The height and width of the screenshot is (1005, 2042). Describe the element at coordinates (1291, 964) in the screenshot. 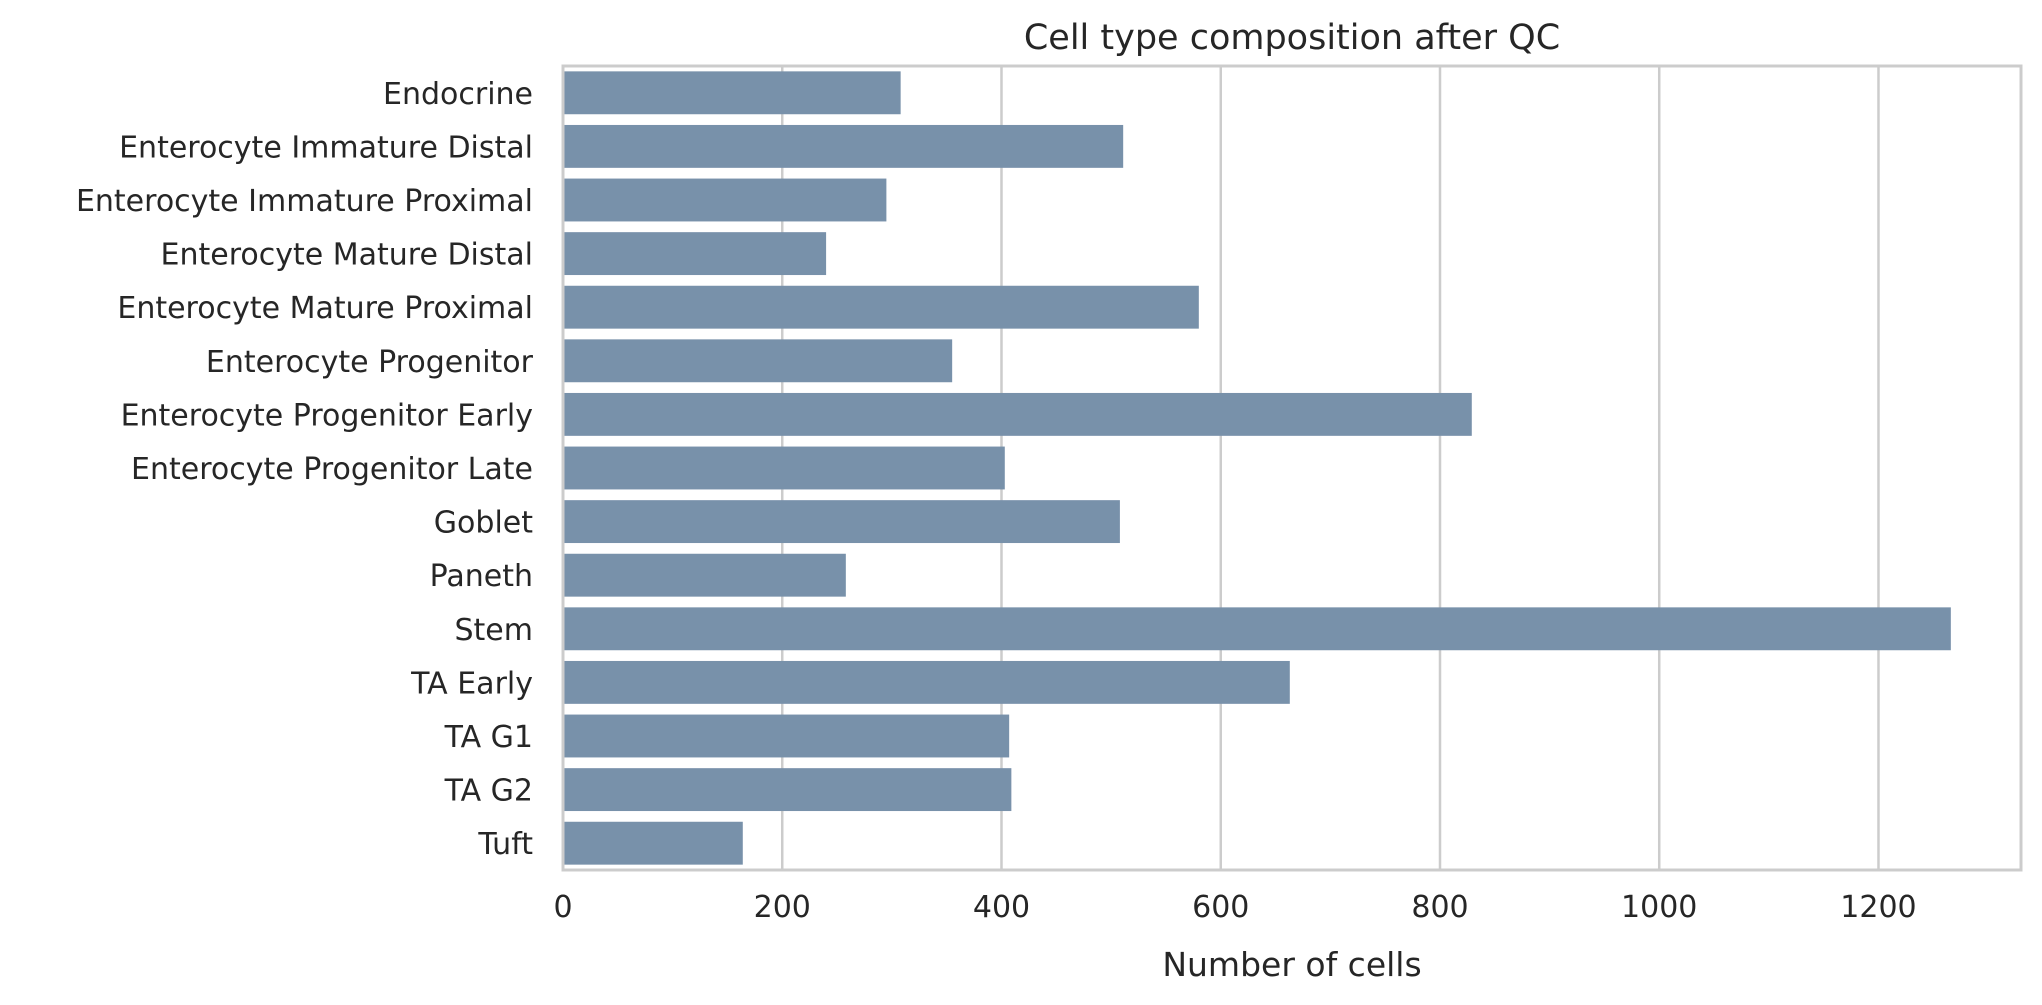

I see `x-axis-label: Number of cells` at that location.